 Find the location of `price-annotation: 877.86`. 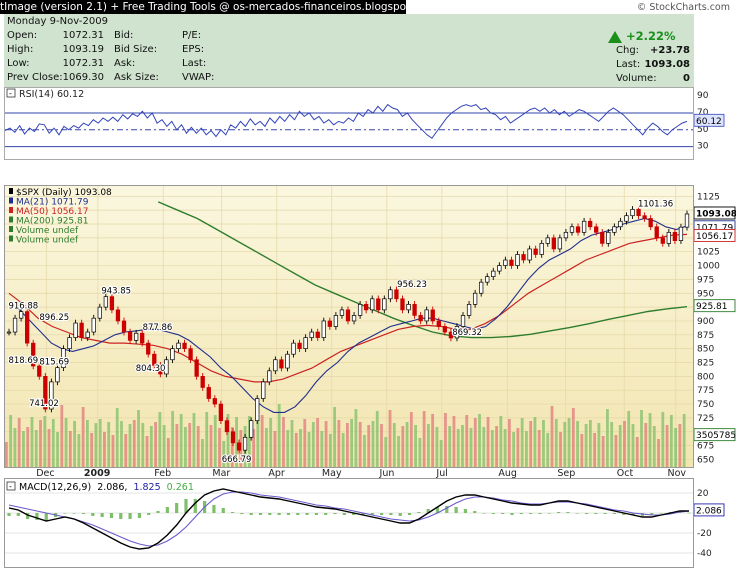

price-annotation: 877.86 is located at coordinates (158, 328).